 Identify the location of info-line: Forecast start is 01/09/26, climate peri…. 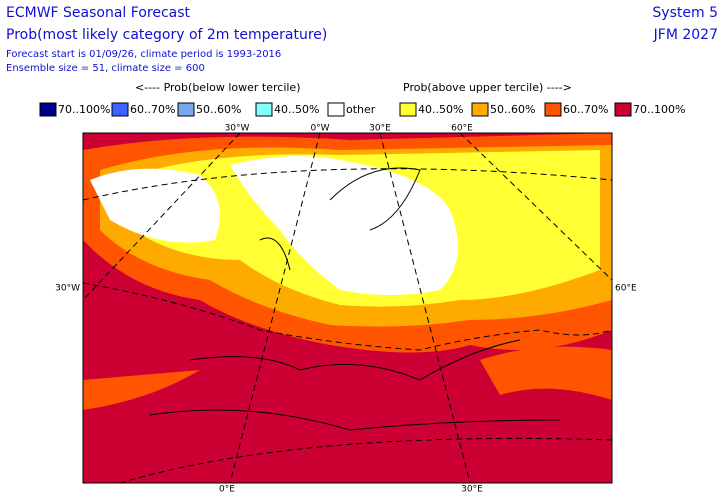
(143, 54).